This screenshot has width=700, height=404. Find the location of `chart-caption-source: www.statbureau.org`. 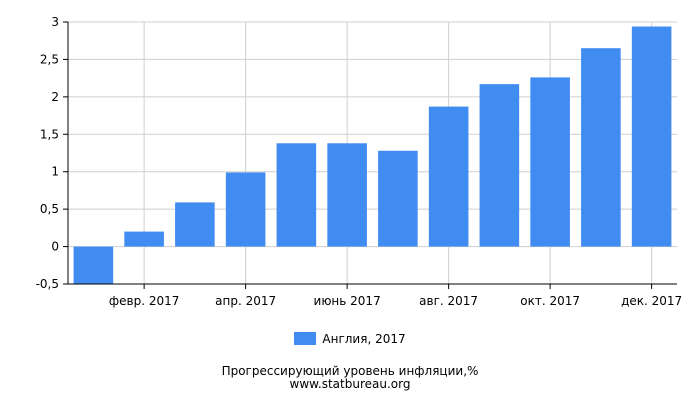

chart-caption-source: www.statbureau.org is located at coordinates (350, 384).